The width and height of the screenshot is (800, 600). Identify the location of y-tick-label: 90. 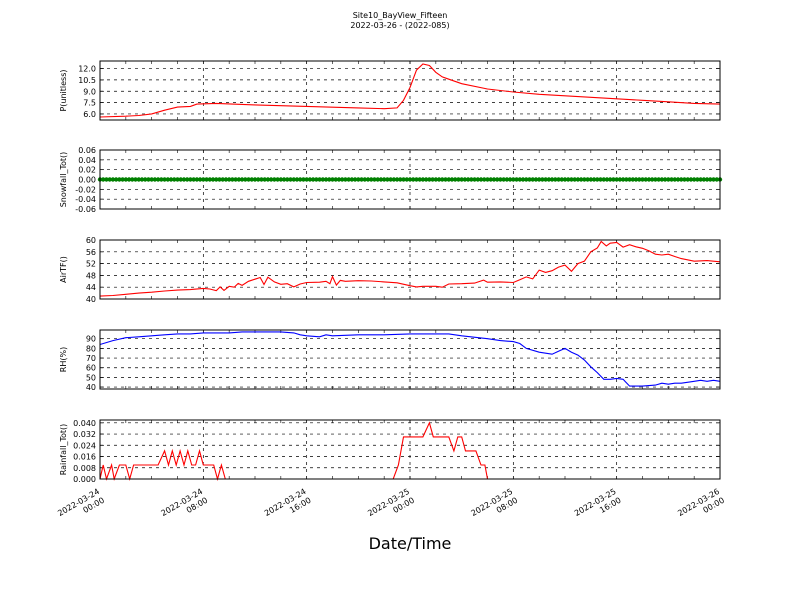
(91, 339).